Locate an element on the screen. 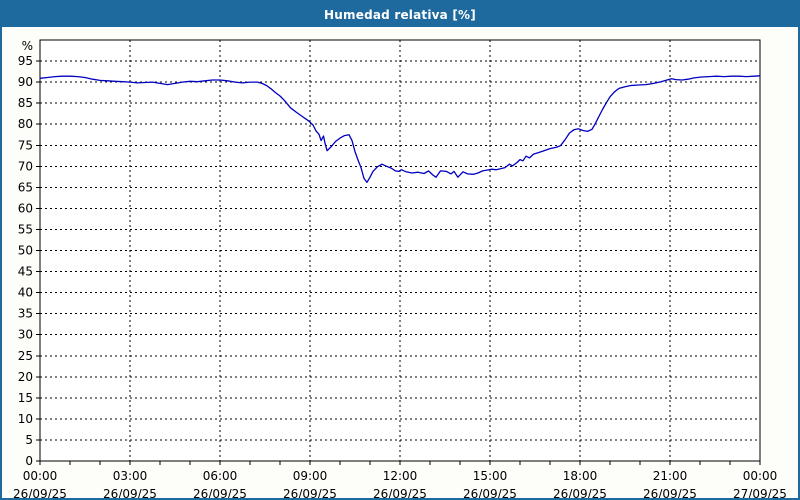 Image resolution: width=800 pixels, height=500 pixels. y-tick-label: 40 is located at coordinates (25, 293).